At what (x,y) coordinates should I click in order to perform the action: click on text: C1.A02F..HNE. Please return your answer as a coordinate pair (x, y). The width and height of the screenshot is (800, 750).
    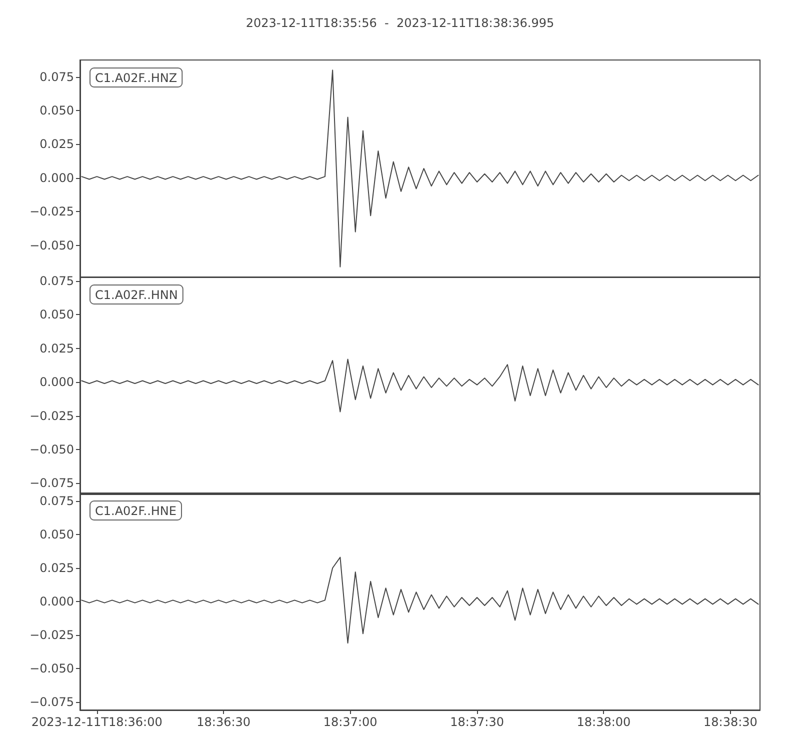
    Looking at the image, I should click on (135, 511).